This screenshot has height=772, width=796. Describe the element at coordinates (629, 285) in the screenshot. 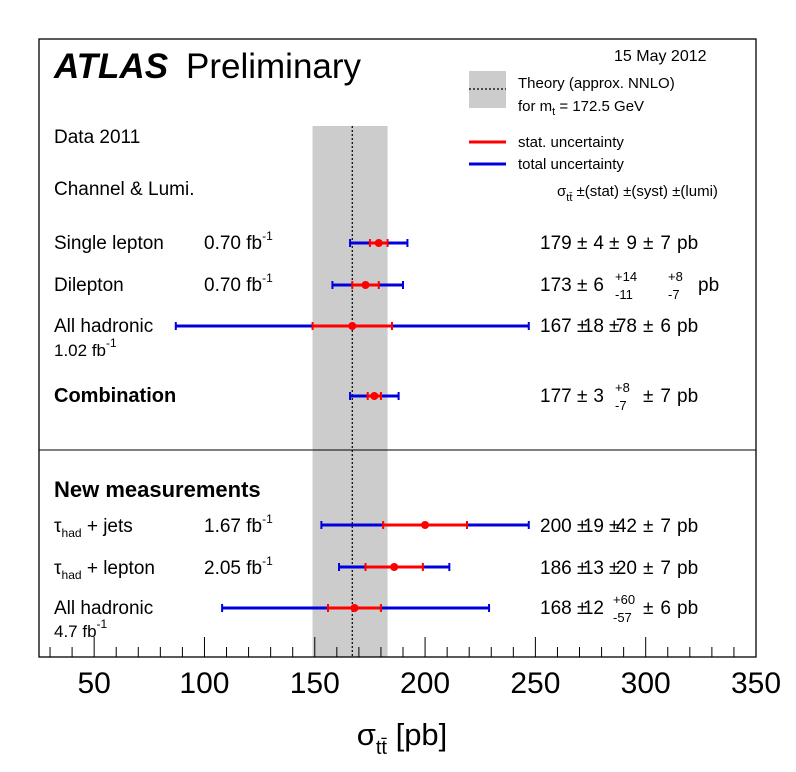

I see `value-dilepton: 173 ±6 pb` at that location.